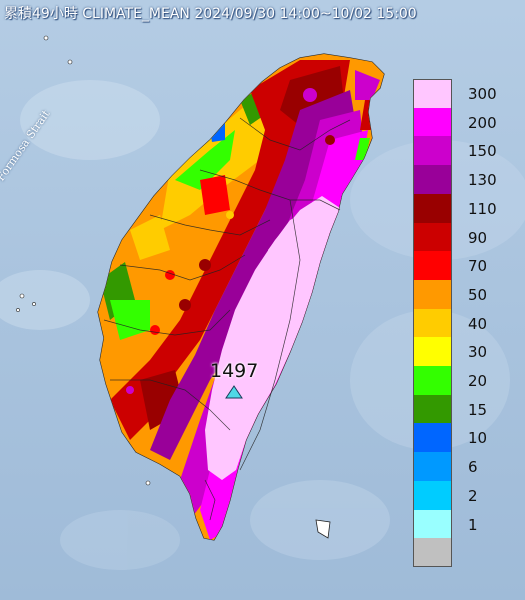 The width and height of the screenshot is (525, 600). I want to click on legend-label: 15, so click(478, 409).